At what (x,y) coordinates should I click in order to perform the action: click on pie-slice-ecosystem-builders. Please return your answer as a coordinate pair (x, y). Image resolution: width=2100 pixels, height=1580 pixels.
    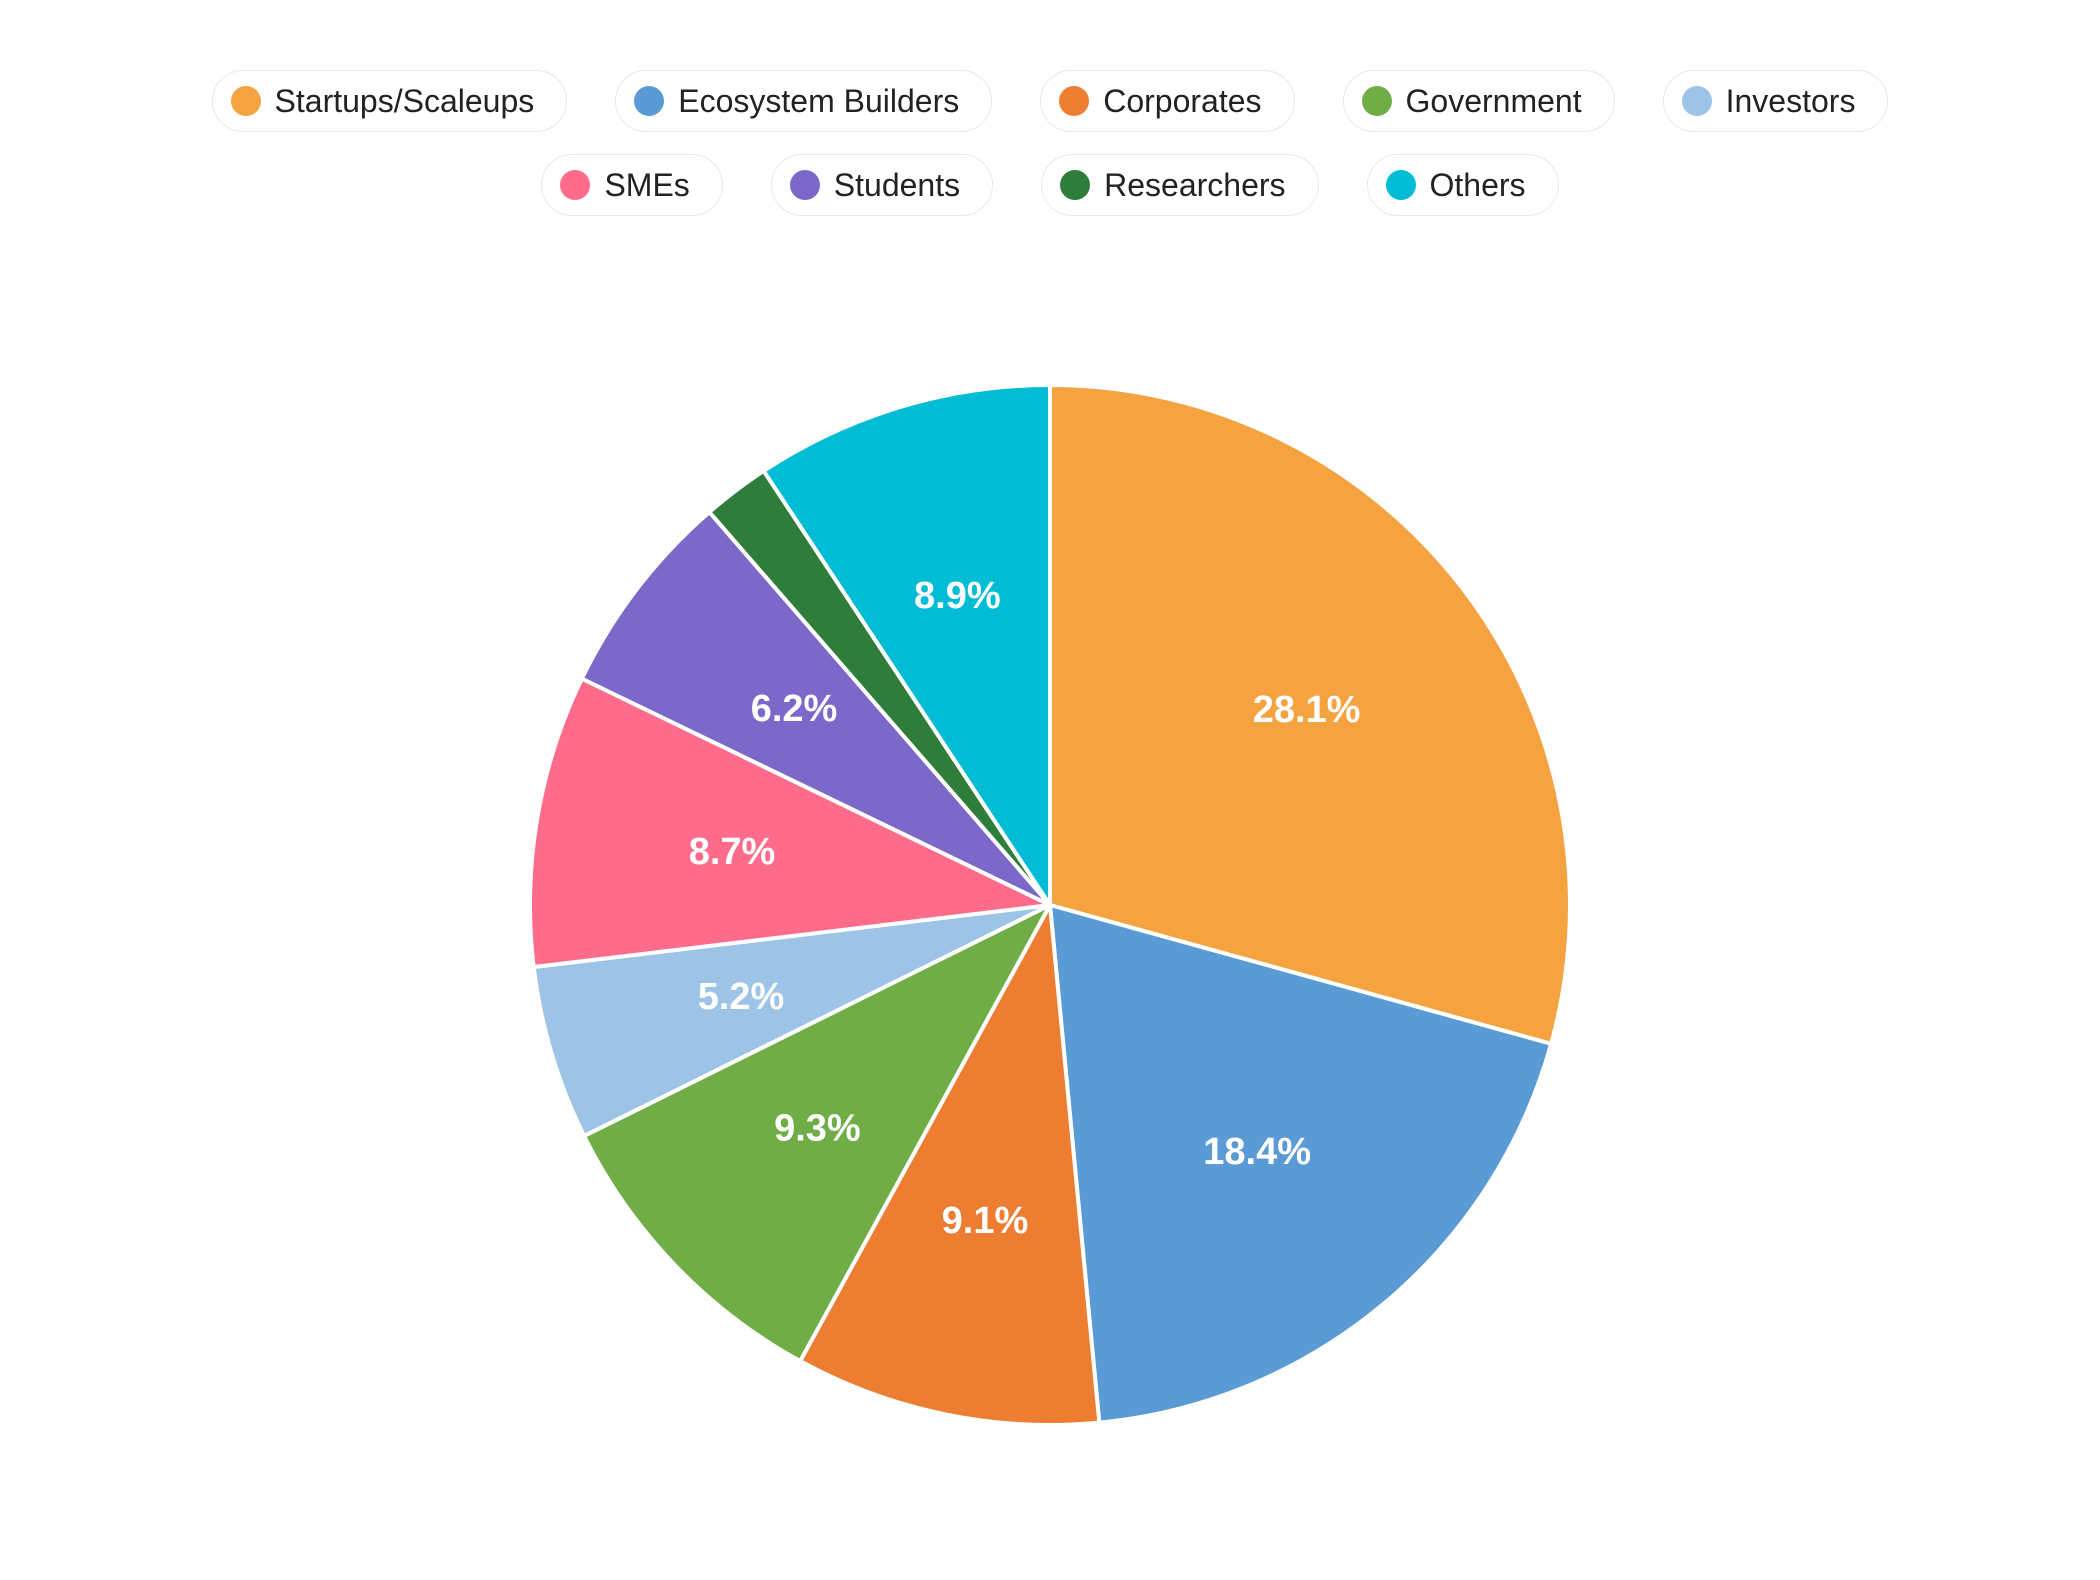
    Looking at the image, I should click on (1301, 1164).